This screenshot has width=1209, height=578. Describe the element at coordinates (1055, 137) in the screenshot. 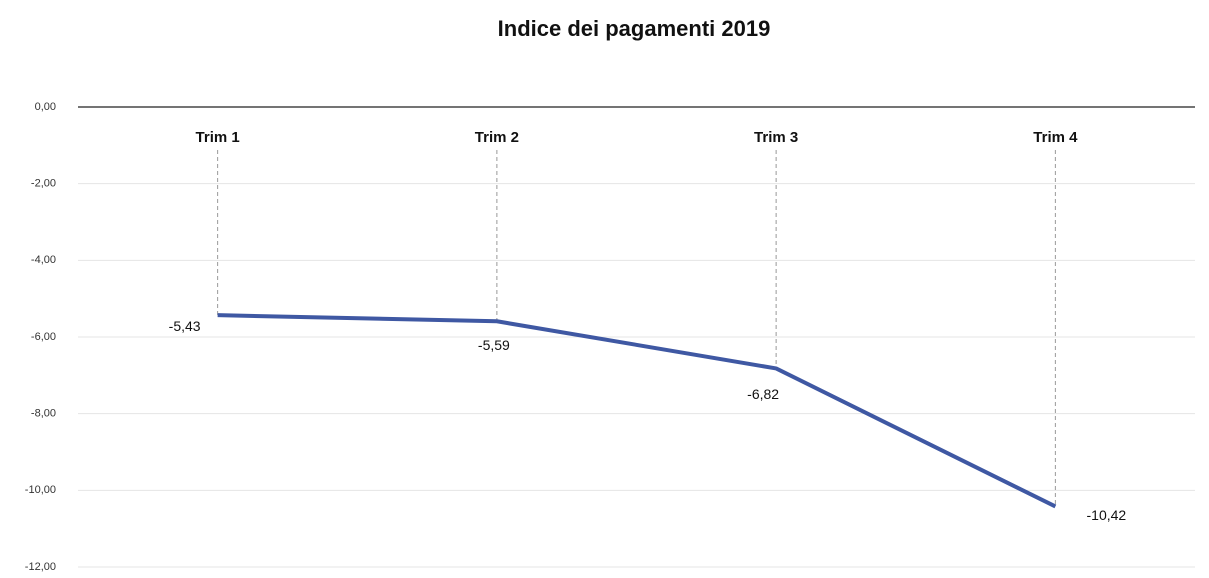

I see `x-tick-label: Trim 4` at that location.